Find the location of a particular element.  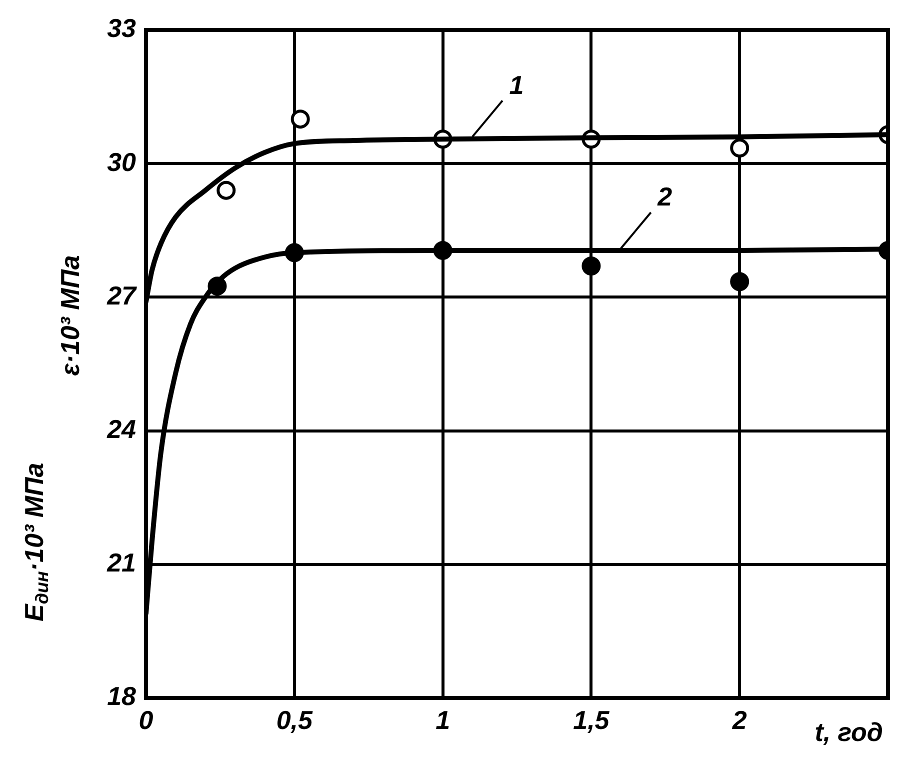

y-axis-title: Eдин·10³ МПа is located at coordinates (35, 542).